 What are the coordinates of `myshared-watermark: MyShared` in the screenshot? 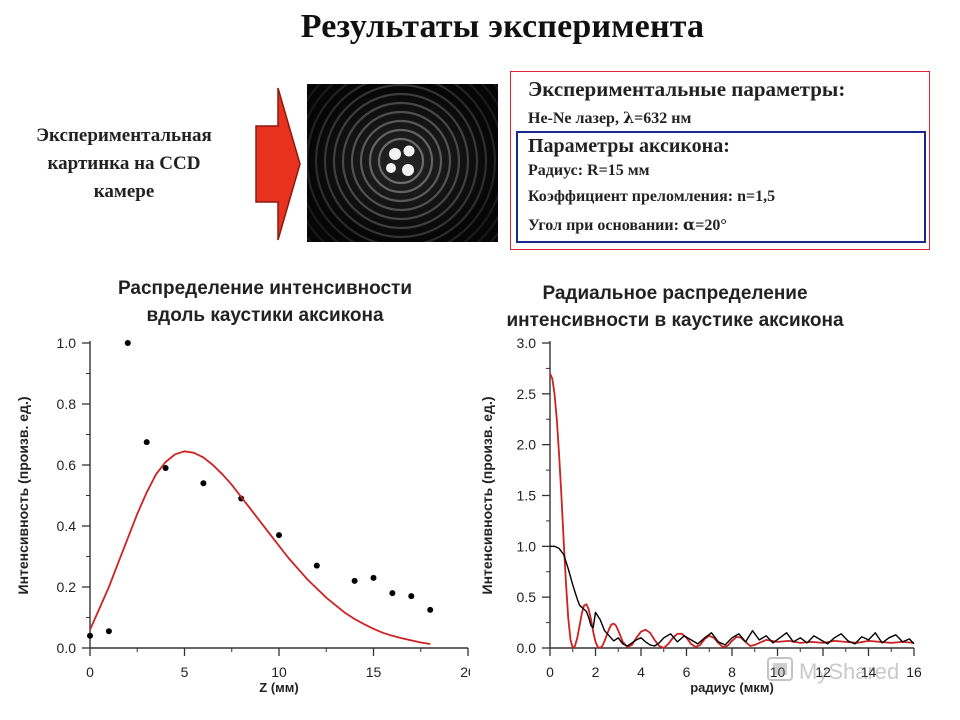 It's located at (833, 670).